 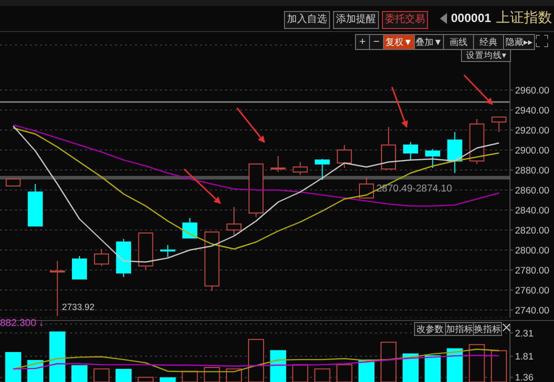 I want to click on annotation: 换指标, so click(x=487, y=329).